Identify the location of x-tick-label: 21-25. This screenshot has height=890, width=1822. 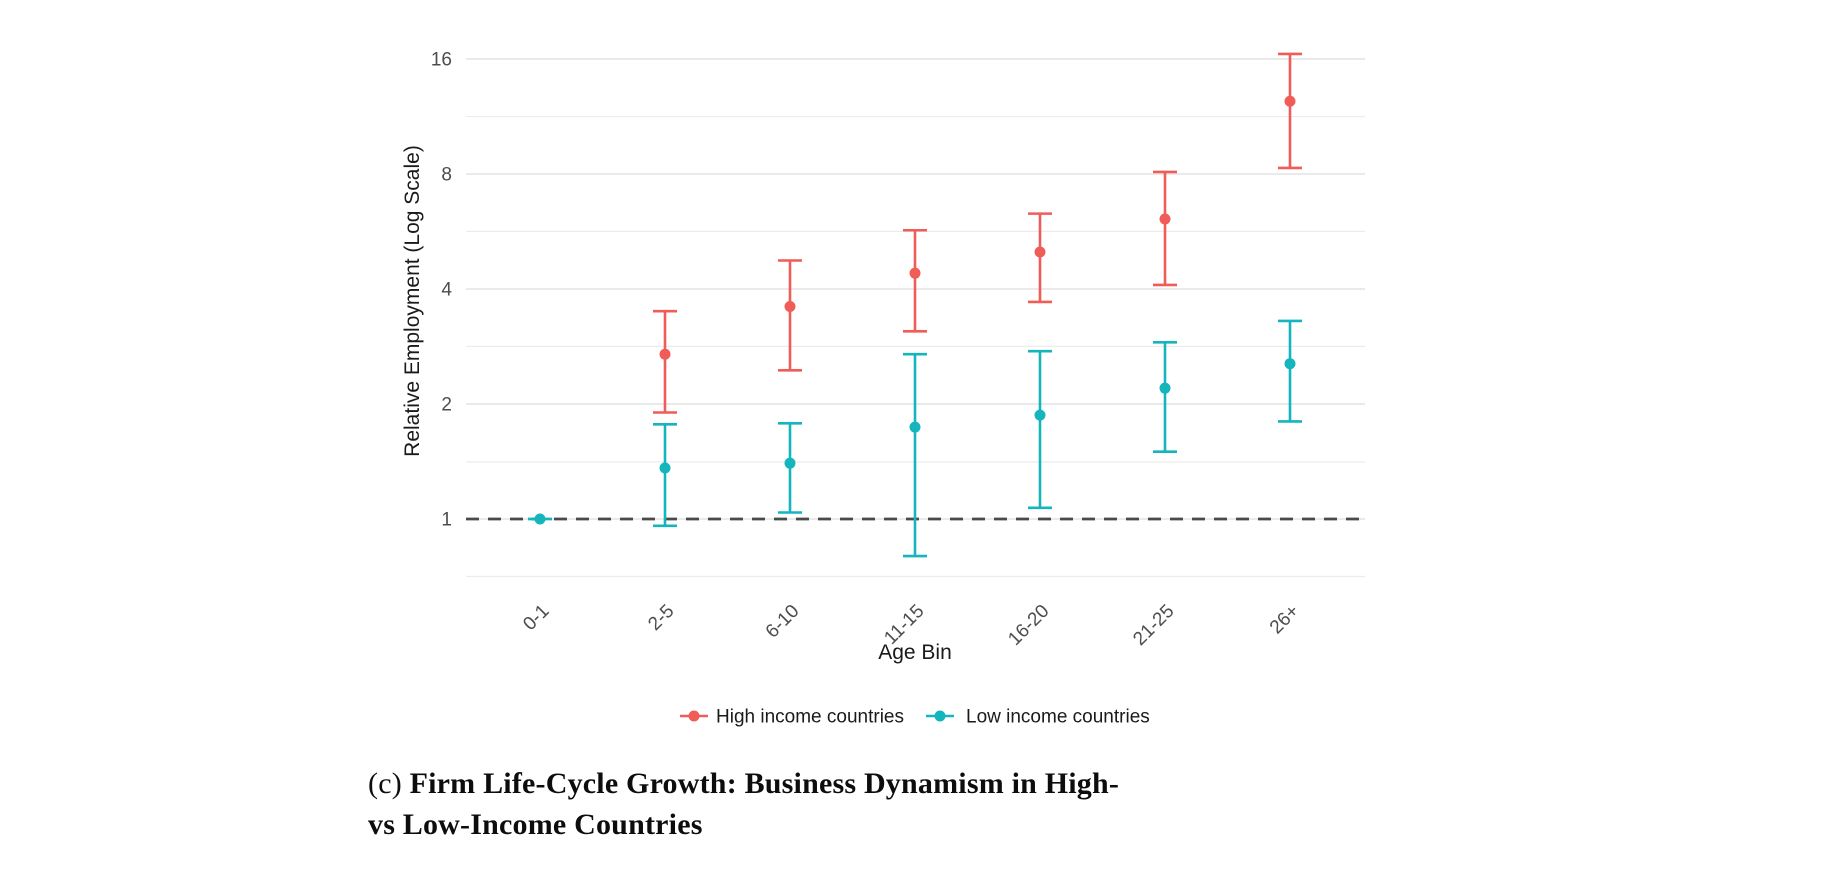
(1153, 625).